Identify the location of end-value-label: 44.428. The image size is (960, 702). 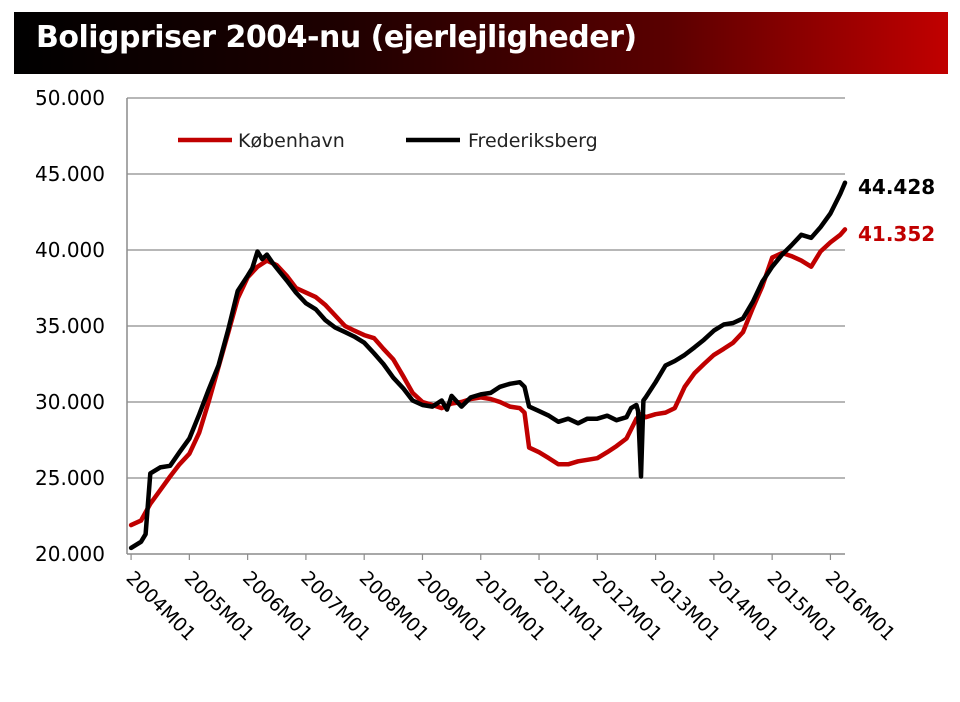
(896, 187).